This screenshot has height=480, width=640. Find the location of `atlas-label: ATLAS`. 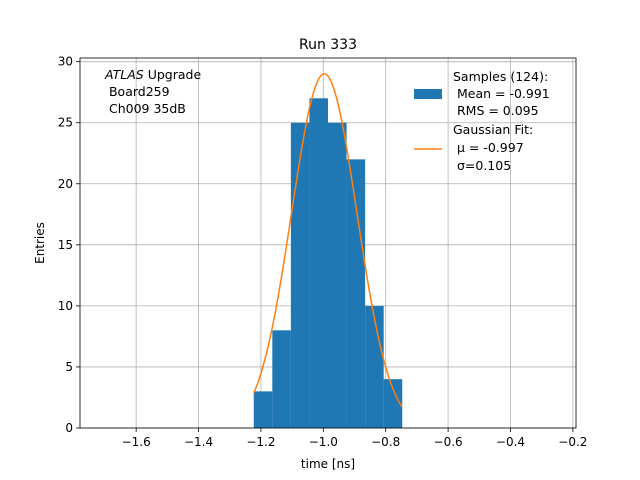

atlas-label: ATLAS is located at coordinates (124, 74).